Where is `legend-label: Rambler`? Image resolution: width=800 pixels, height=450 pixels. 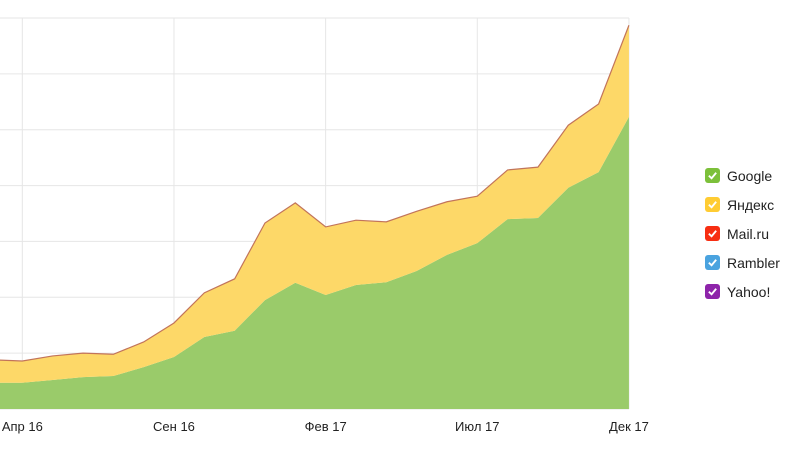 legend-label: Rambler is located at coordinates (753, 262).